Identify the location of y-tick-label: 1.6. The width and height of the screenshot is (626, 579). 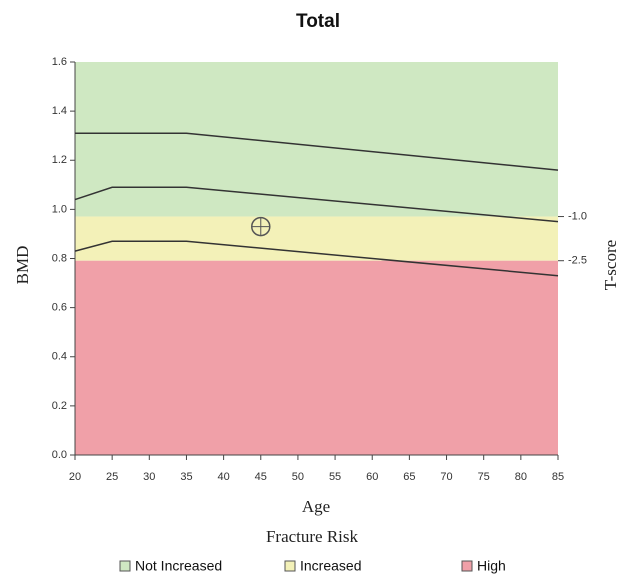
(59, 62).